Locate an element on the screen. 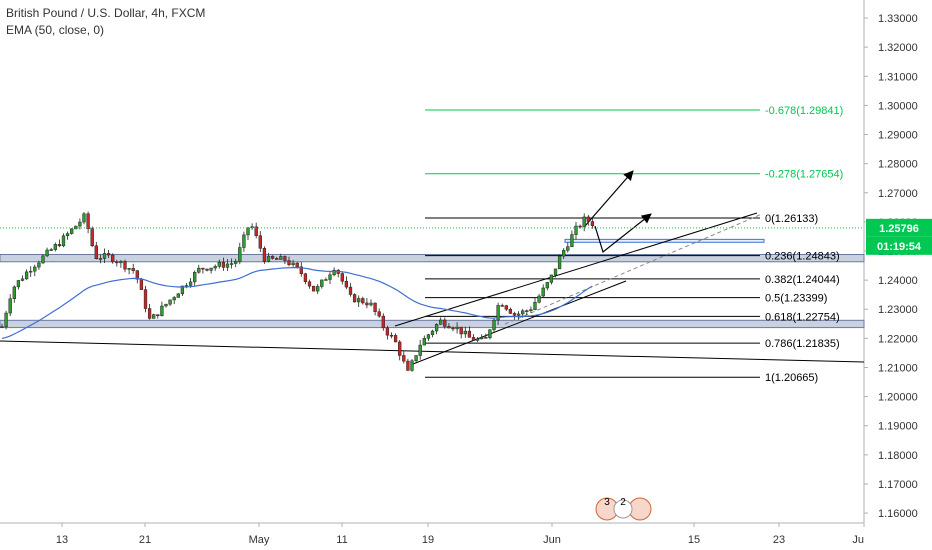  x-tick-label: 23 is located at coordinates (779, 540).